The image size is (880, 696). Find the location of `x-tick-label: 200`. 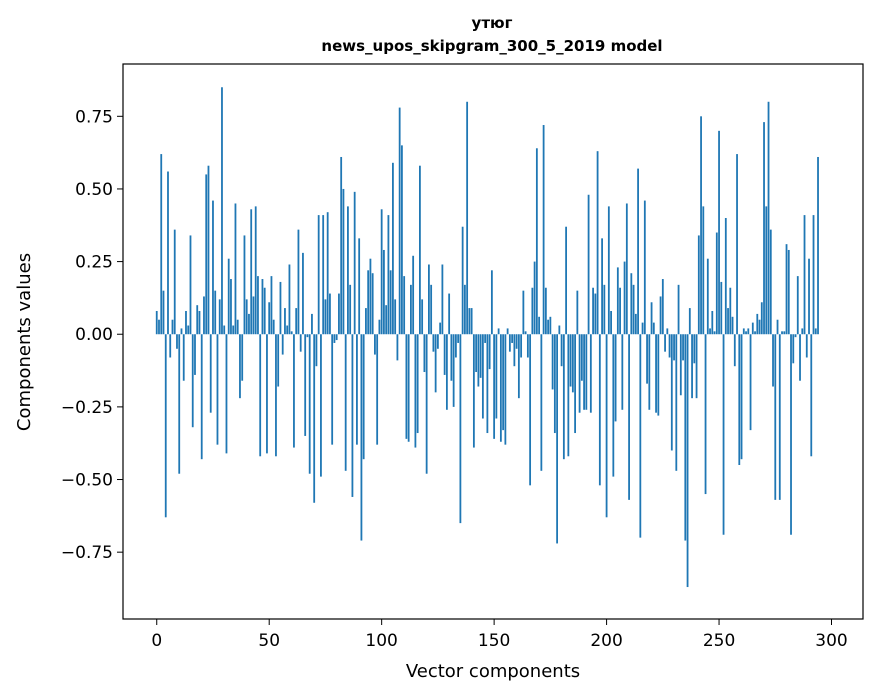

x-tick-label: 200 is located at coordinates (606, 641).